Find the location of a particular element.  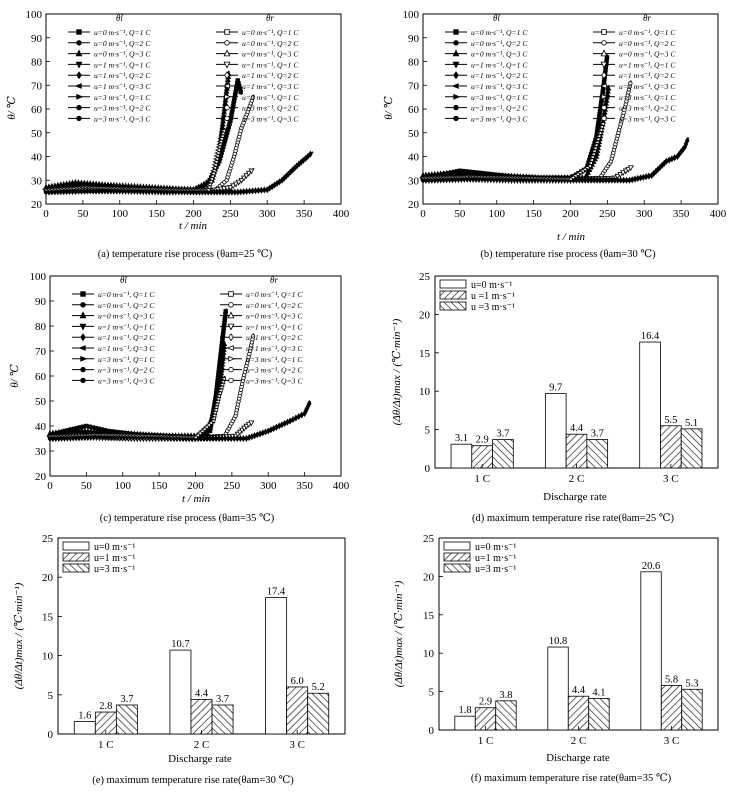

legend-swatch is located at coordinates (457, 546).